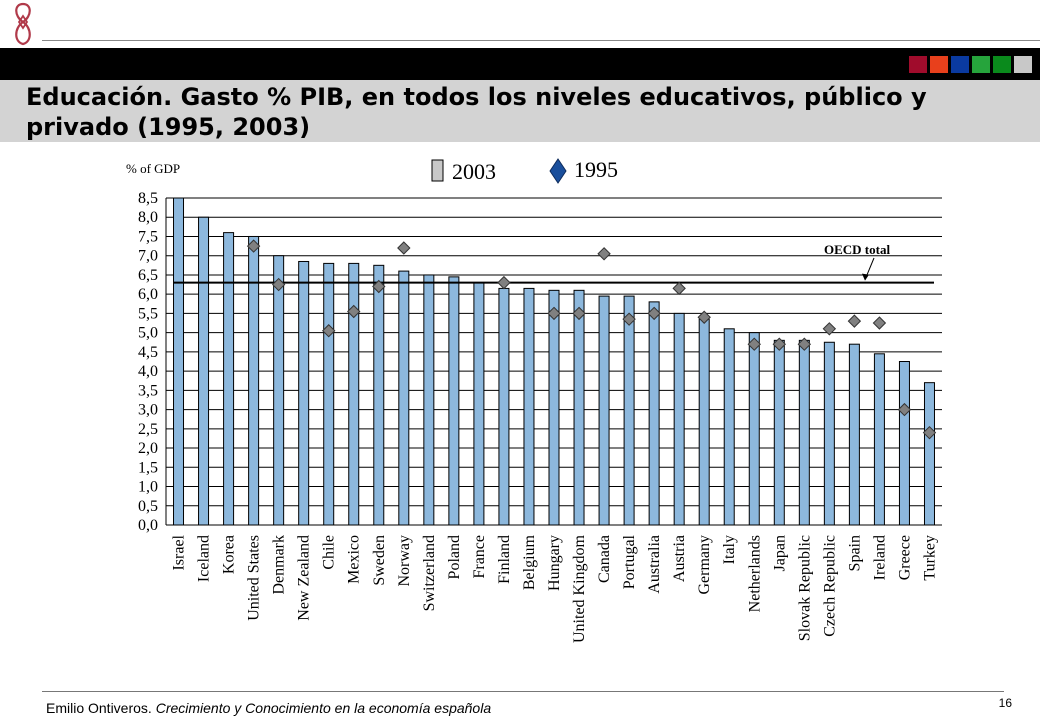 This screenshot has width=1040, height=720. Describe the element at coordinates (148, 275) in the screenshot. I see `y-tick-label: 6,5` at that location.